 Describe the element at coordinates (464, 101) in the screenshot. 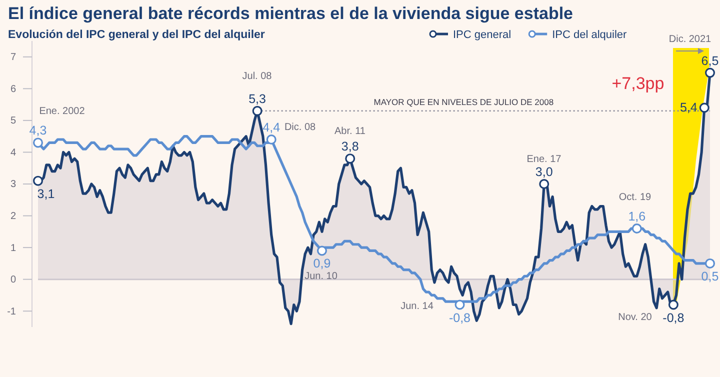

I see `ref-line-label: MAYOR QUE EN NIVELES DE JULIO DE 2008` at that location.